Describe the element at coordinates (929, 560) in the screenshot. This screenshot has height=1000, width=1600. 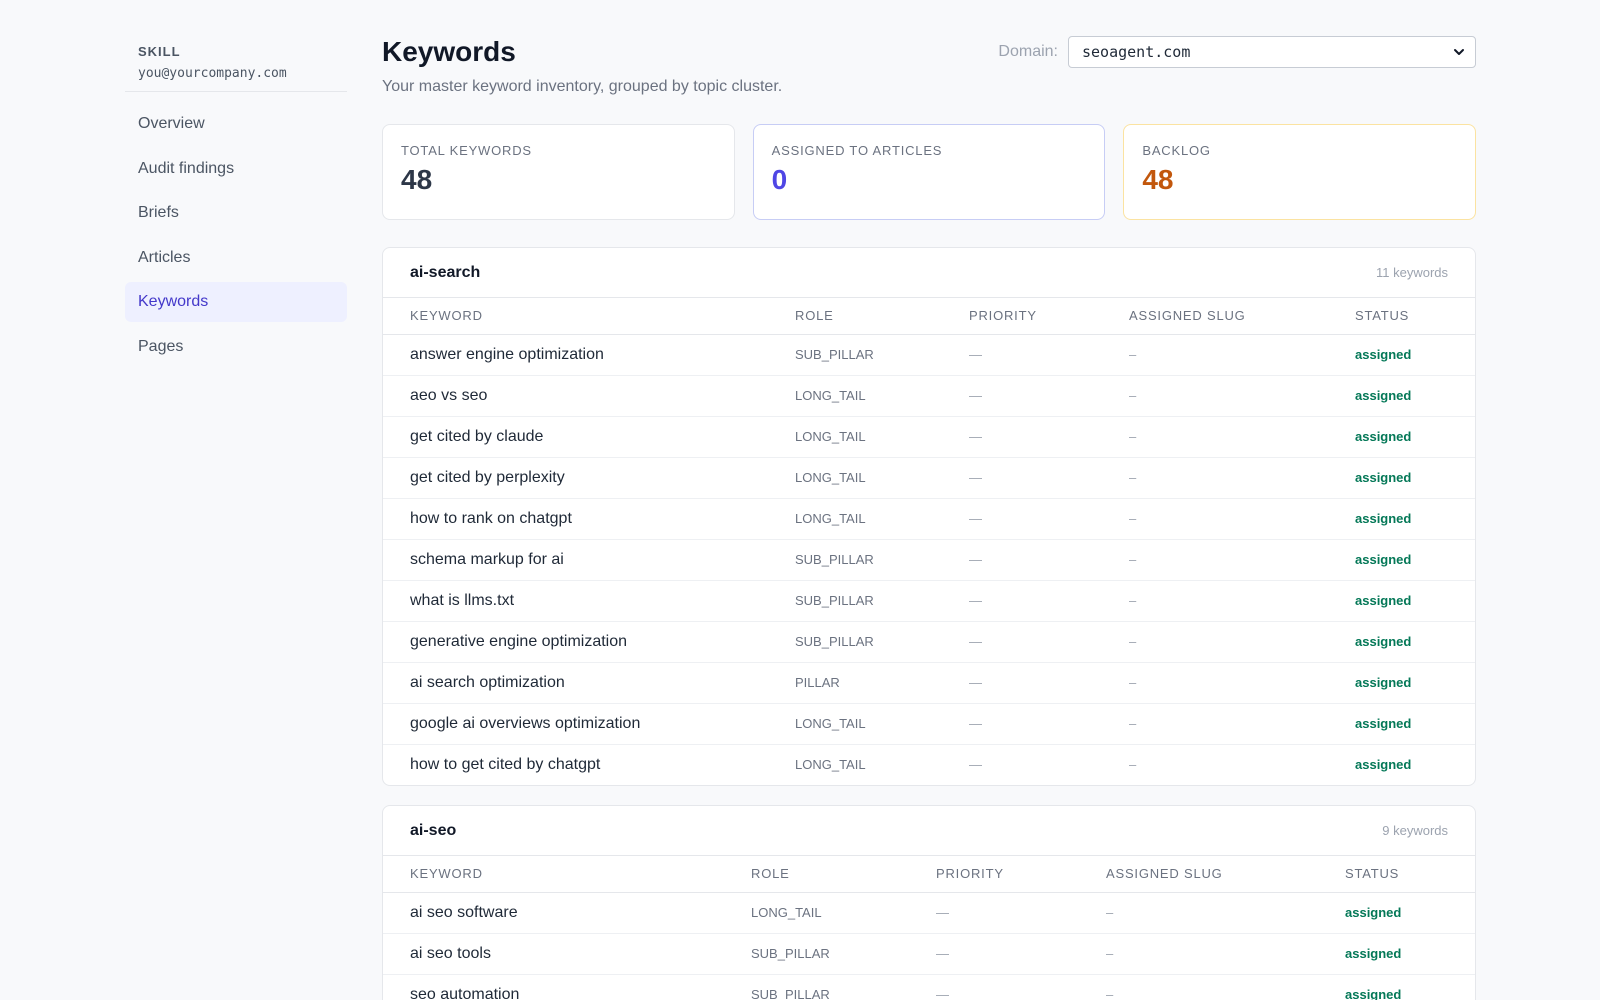
I see `table-row: schema markup for ai SUB_PILLAR — – assigned` at that location.